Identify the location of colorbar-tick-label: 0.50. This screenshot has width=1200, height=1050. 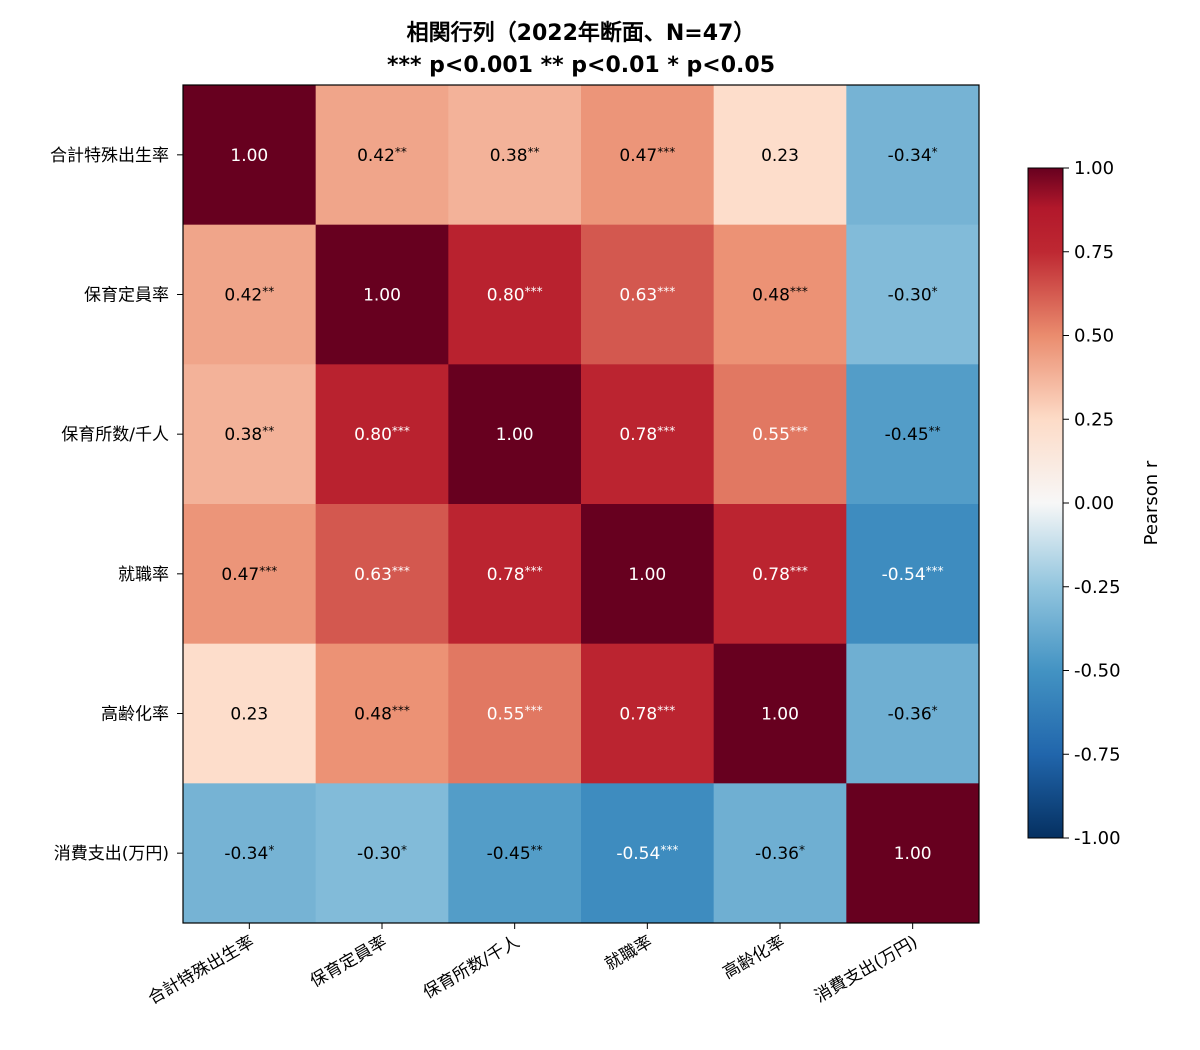
(1094, 336).